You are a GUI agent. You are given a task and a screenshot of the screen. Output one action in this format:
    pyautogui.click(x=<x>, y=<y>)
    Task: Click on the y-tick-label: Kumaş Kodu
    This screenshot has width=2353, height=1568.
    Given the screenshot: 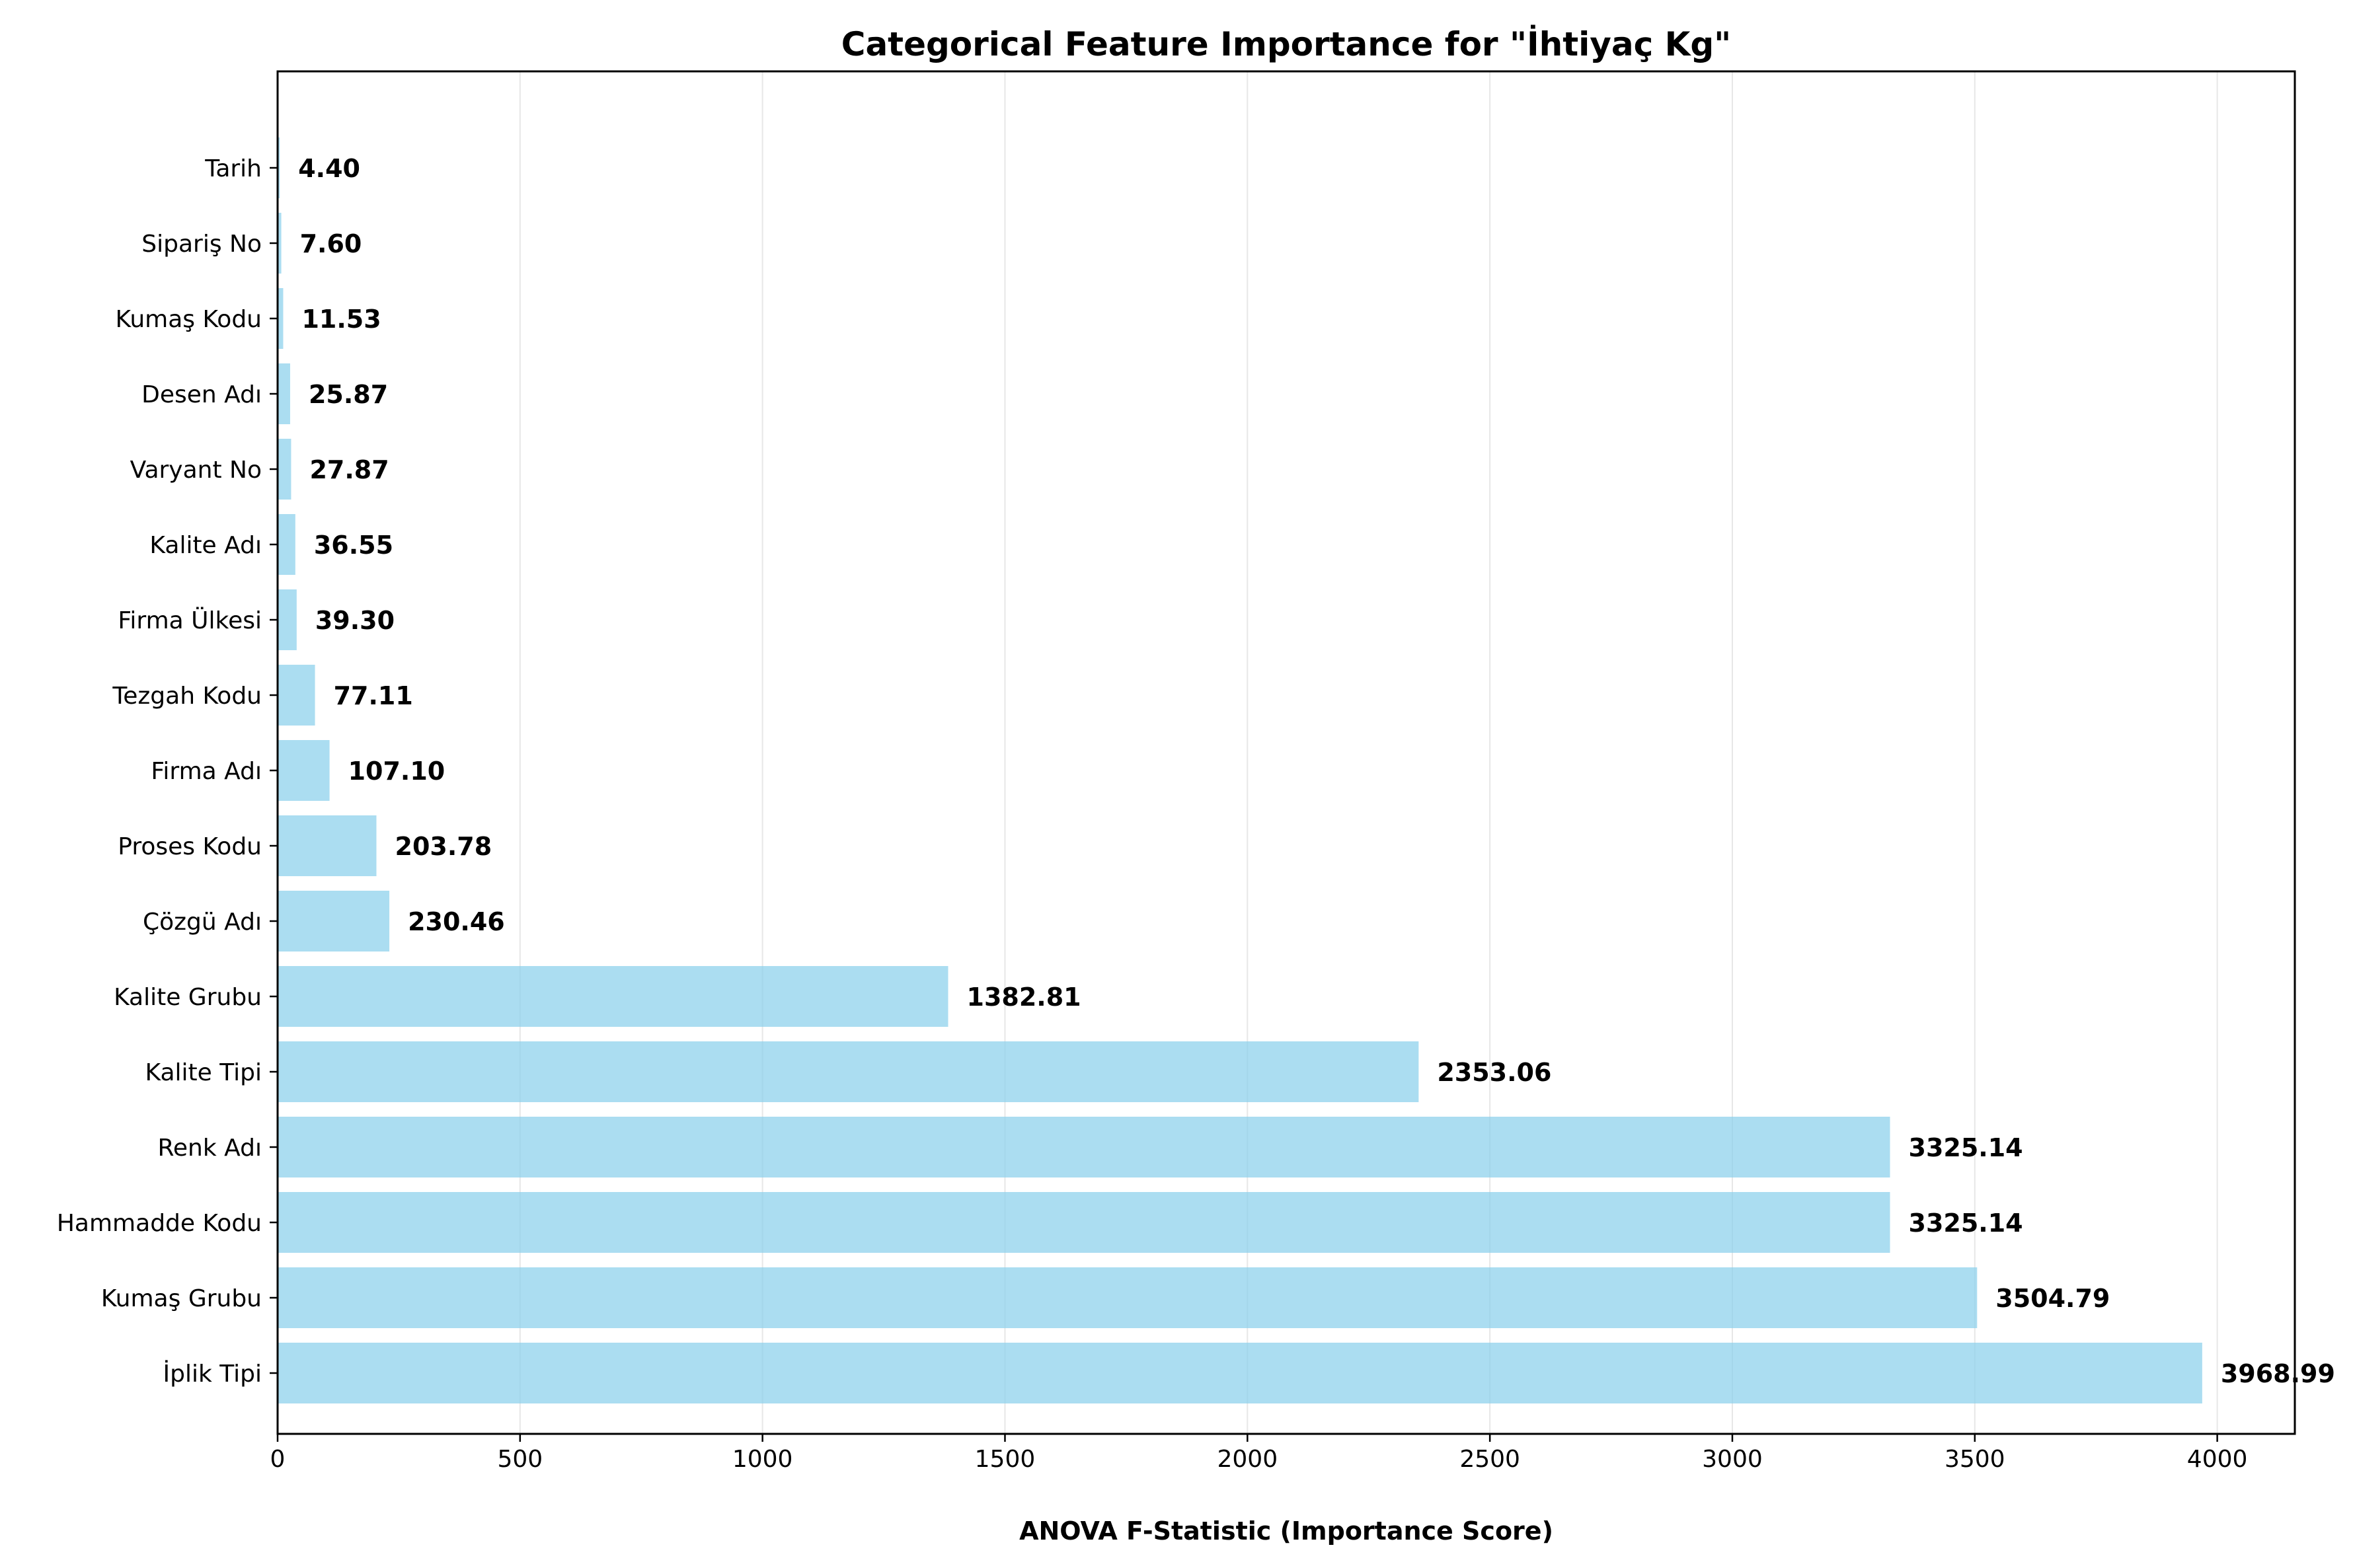 What is the action you would take?
    pyautogui.click(x=189, y=319)
    